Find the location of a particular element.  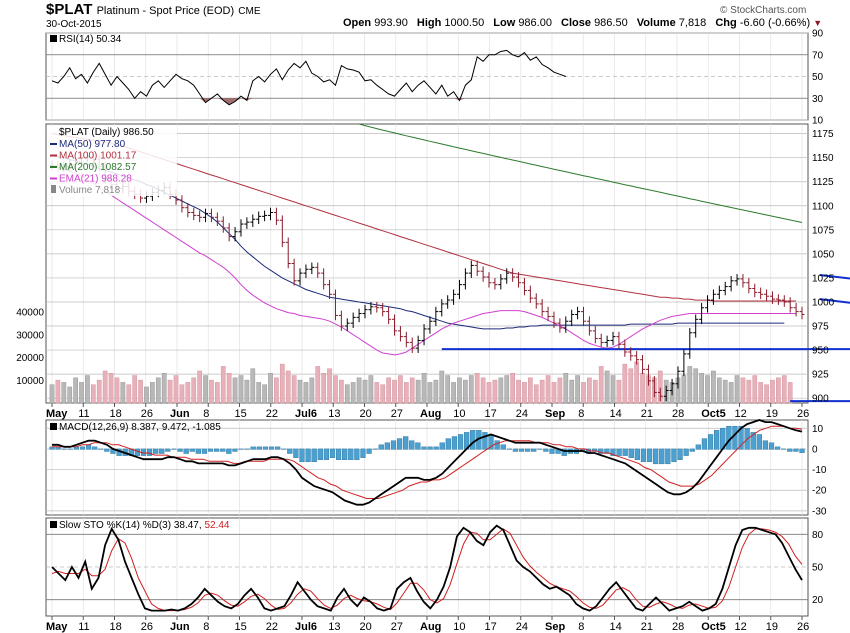

rsi-line is located at coordinates (308, 77).